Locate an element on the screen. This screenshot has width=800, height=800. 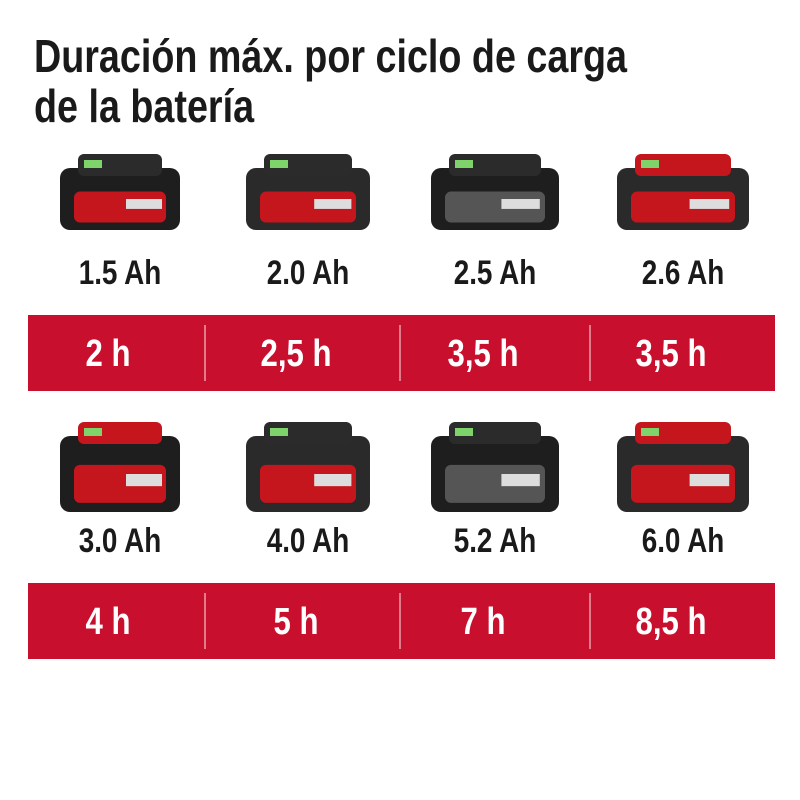
capacity-label: 2.0 Ah is located at coordinates (308, 272).